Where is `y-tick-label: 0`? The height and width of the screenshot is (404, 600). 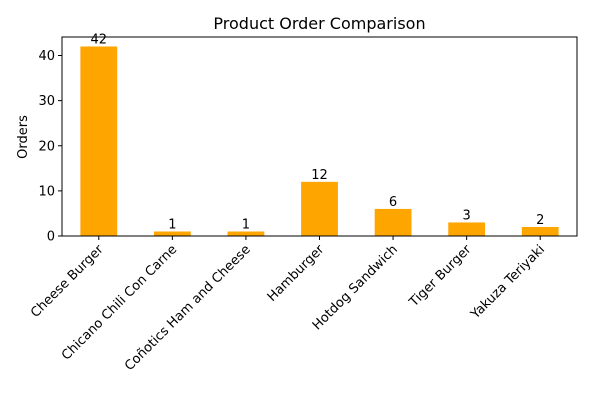
y-tick-label: 0 is located at coordinates (51, 237).